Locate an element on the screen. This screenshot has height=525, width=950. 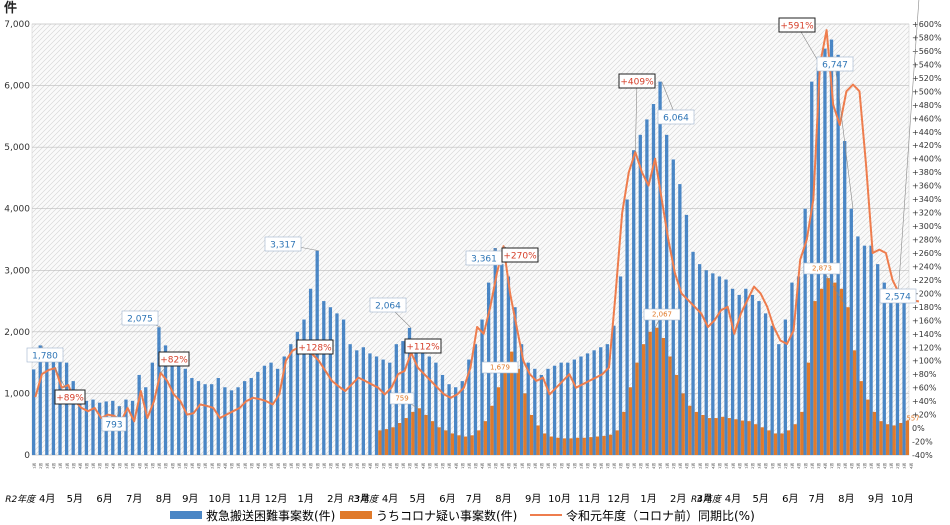
y-tick-left: 4,000 is located at coordinates (17, 210).